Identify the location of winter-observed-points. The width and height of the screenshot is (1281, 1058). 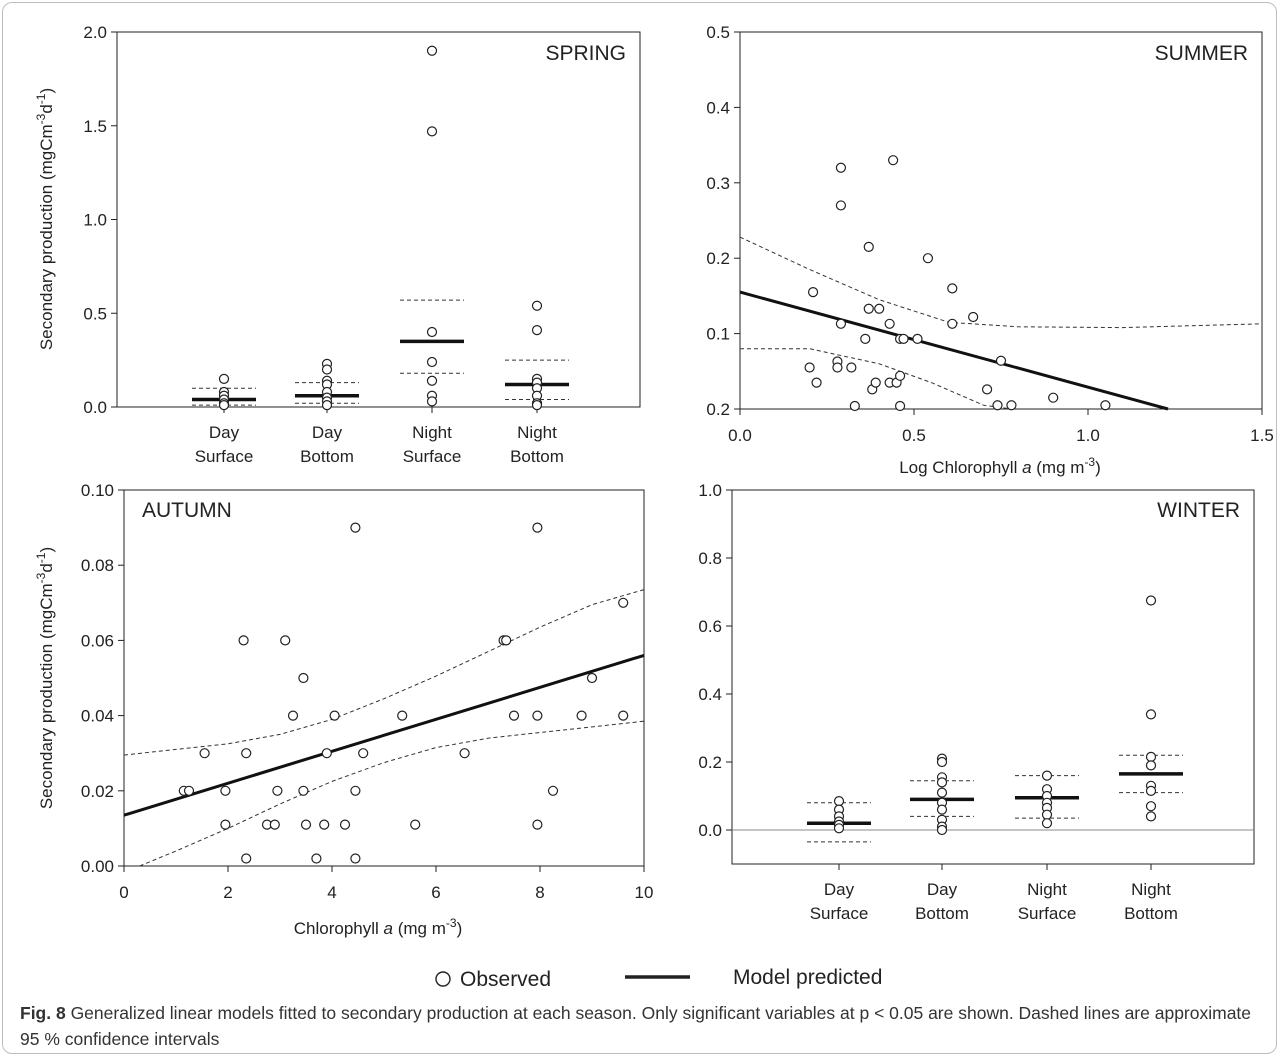
(995, 715).